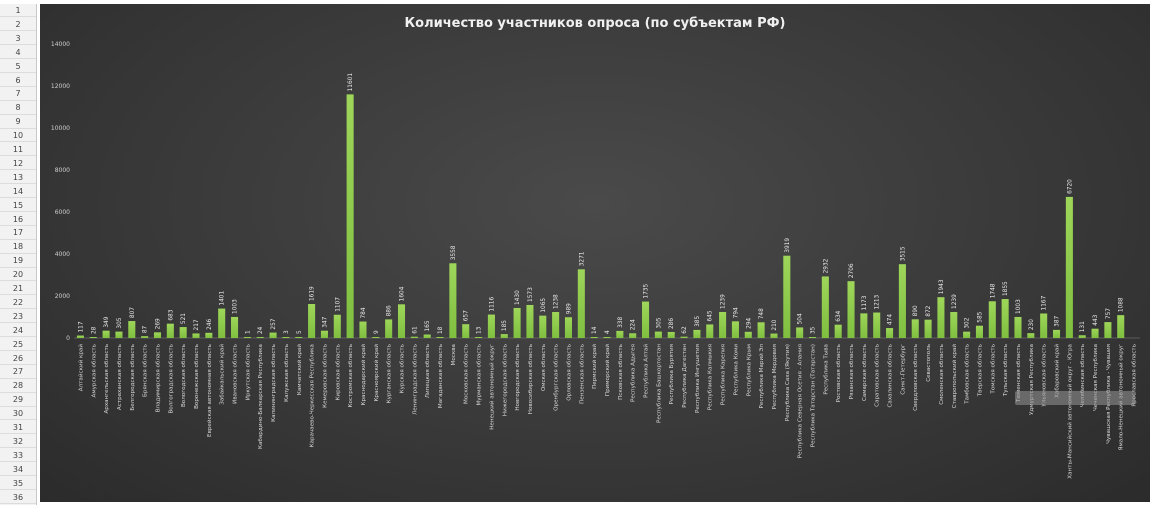 The height and width of the screenshot is (505, 1153). I want to click on row-number: 25, so click(18, 344).